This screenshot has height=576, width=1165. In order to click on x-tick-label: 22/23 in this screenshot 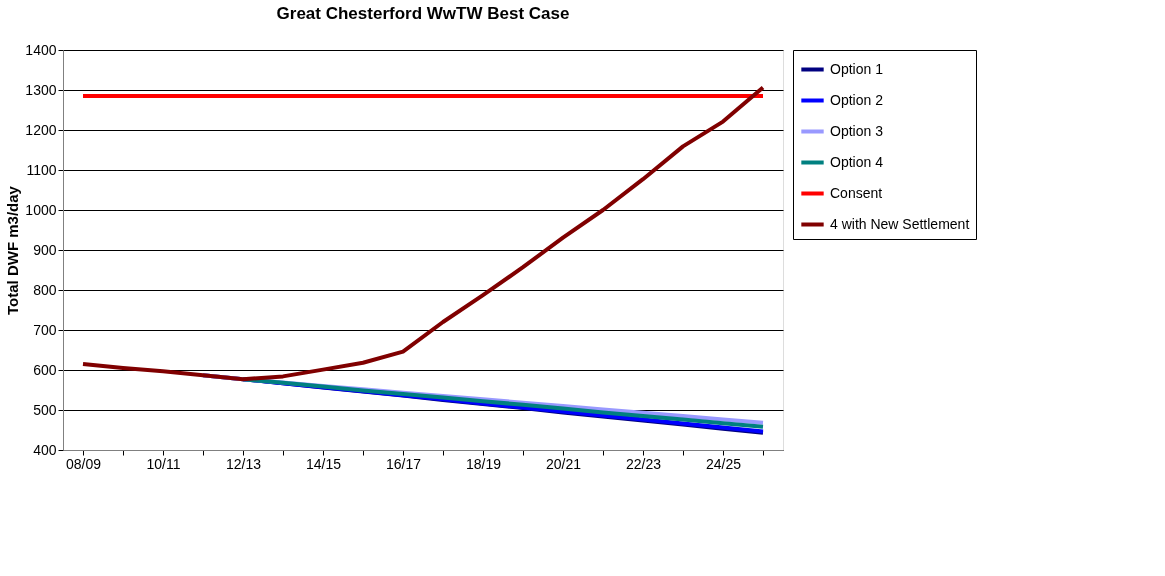, I will do `click(643, 463)`.